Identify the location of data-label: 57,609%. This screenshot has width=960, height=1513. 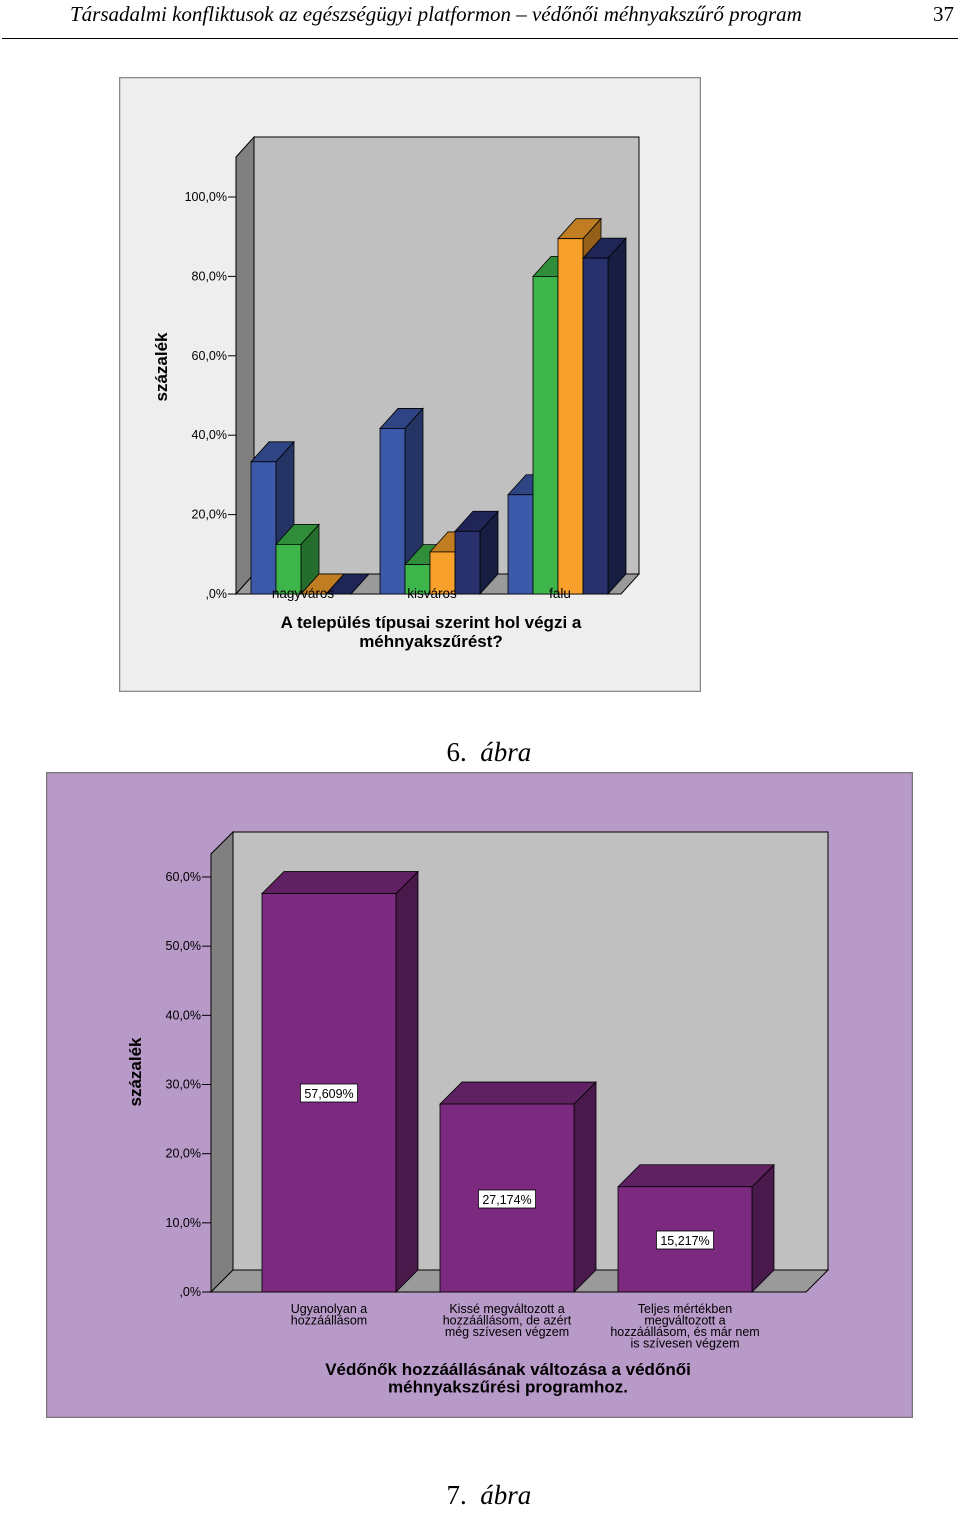
(329, 1093).